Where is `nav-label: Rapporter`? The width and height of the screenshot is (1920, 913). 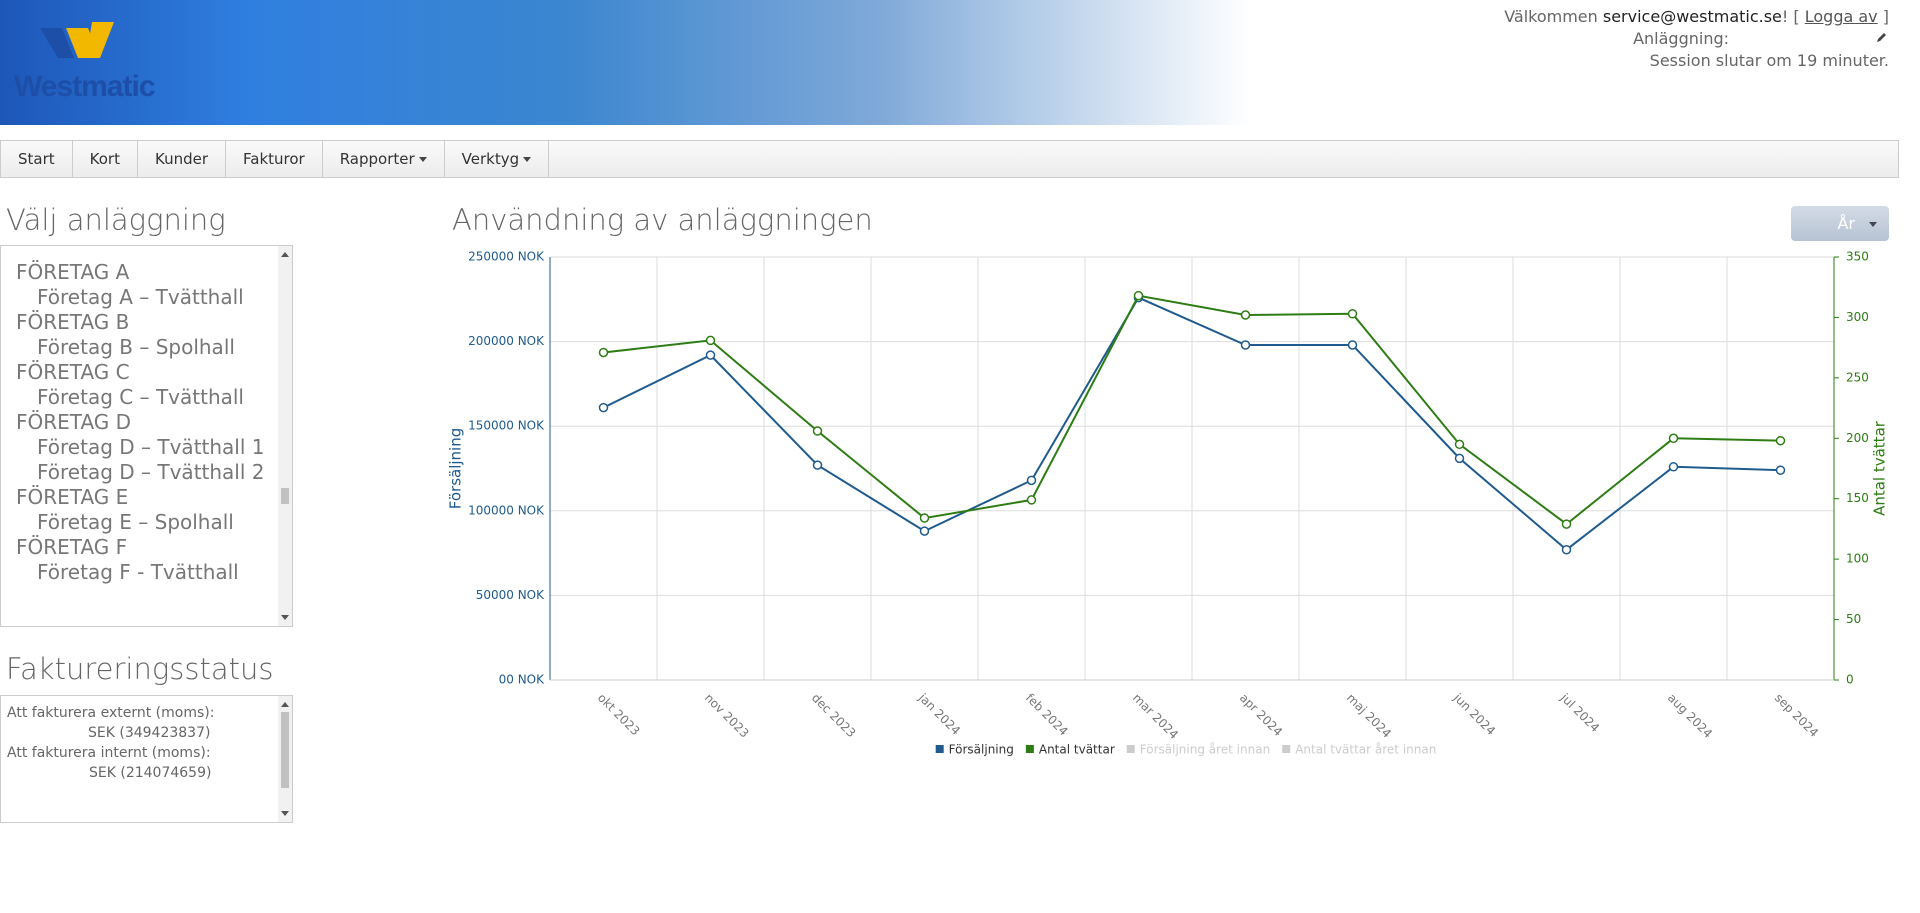
nav-label: Rapporter is located at coordinates (377, 159).